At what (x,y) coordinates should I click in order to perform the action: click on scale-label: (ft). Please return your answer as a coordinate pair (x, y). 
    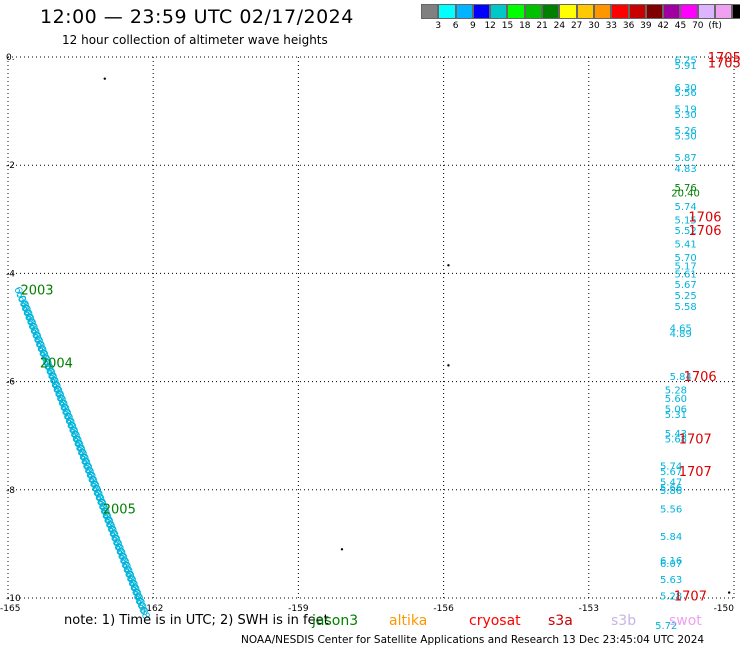
    Looking at the image, I should click on (715, 26).